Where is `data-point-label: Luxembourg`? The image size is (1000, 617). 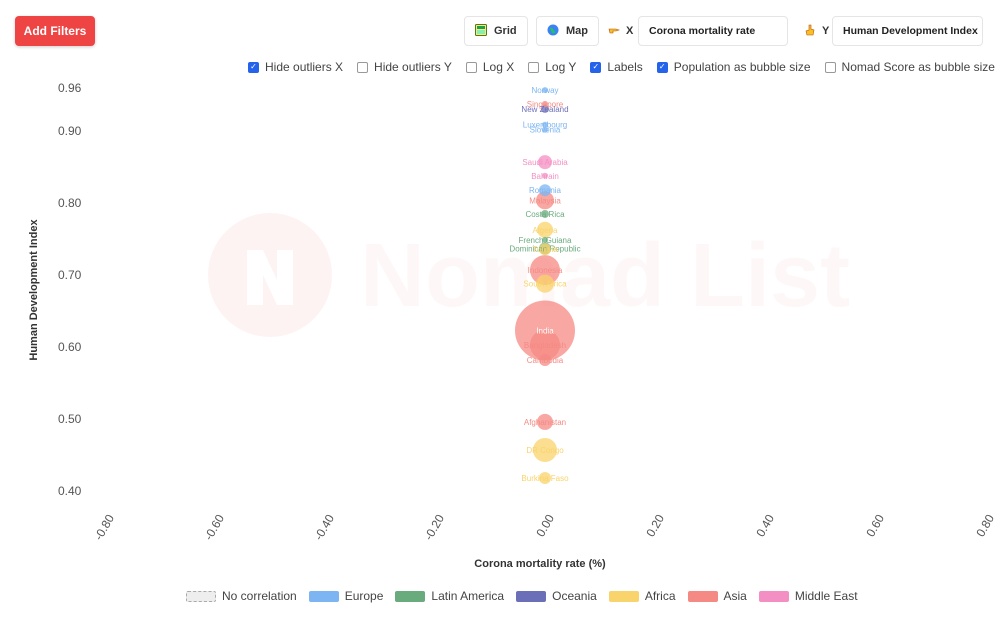
data-point-label: Luxembourg is located at coordinates (545, 125).